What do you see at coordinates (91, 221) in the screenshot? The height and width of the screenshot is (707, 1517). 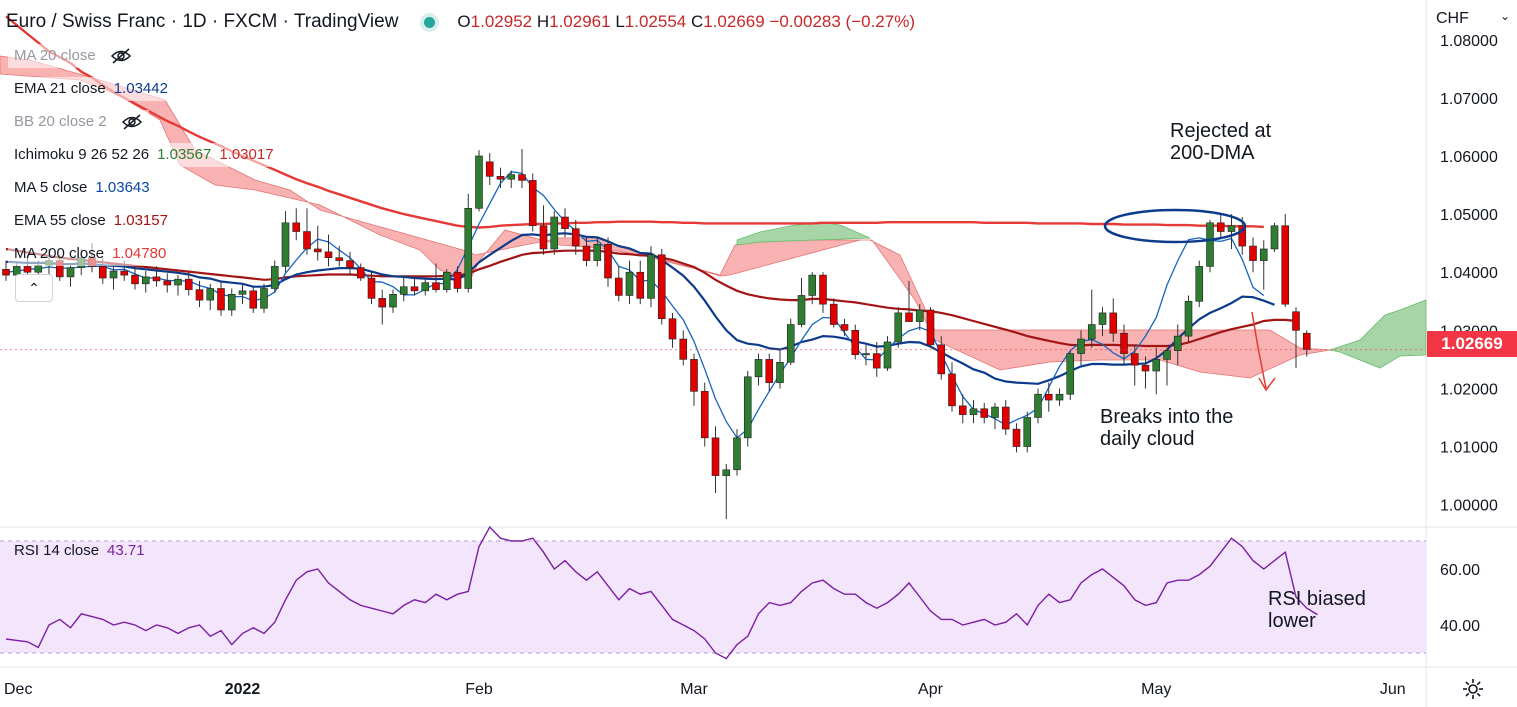 I see `legend-ema55: EMA 55 close 1.03157` at bounding box center [91, 221].